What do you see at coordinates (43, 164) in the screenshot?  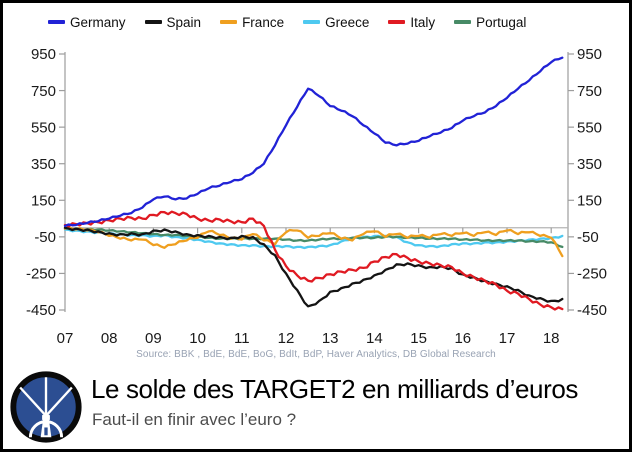 I see `y-tick-label-left: 350` at bounding box center [43, 164].